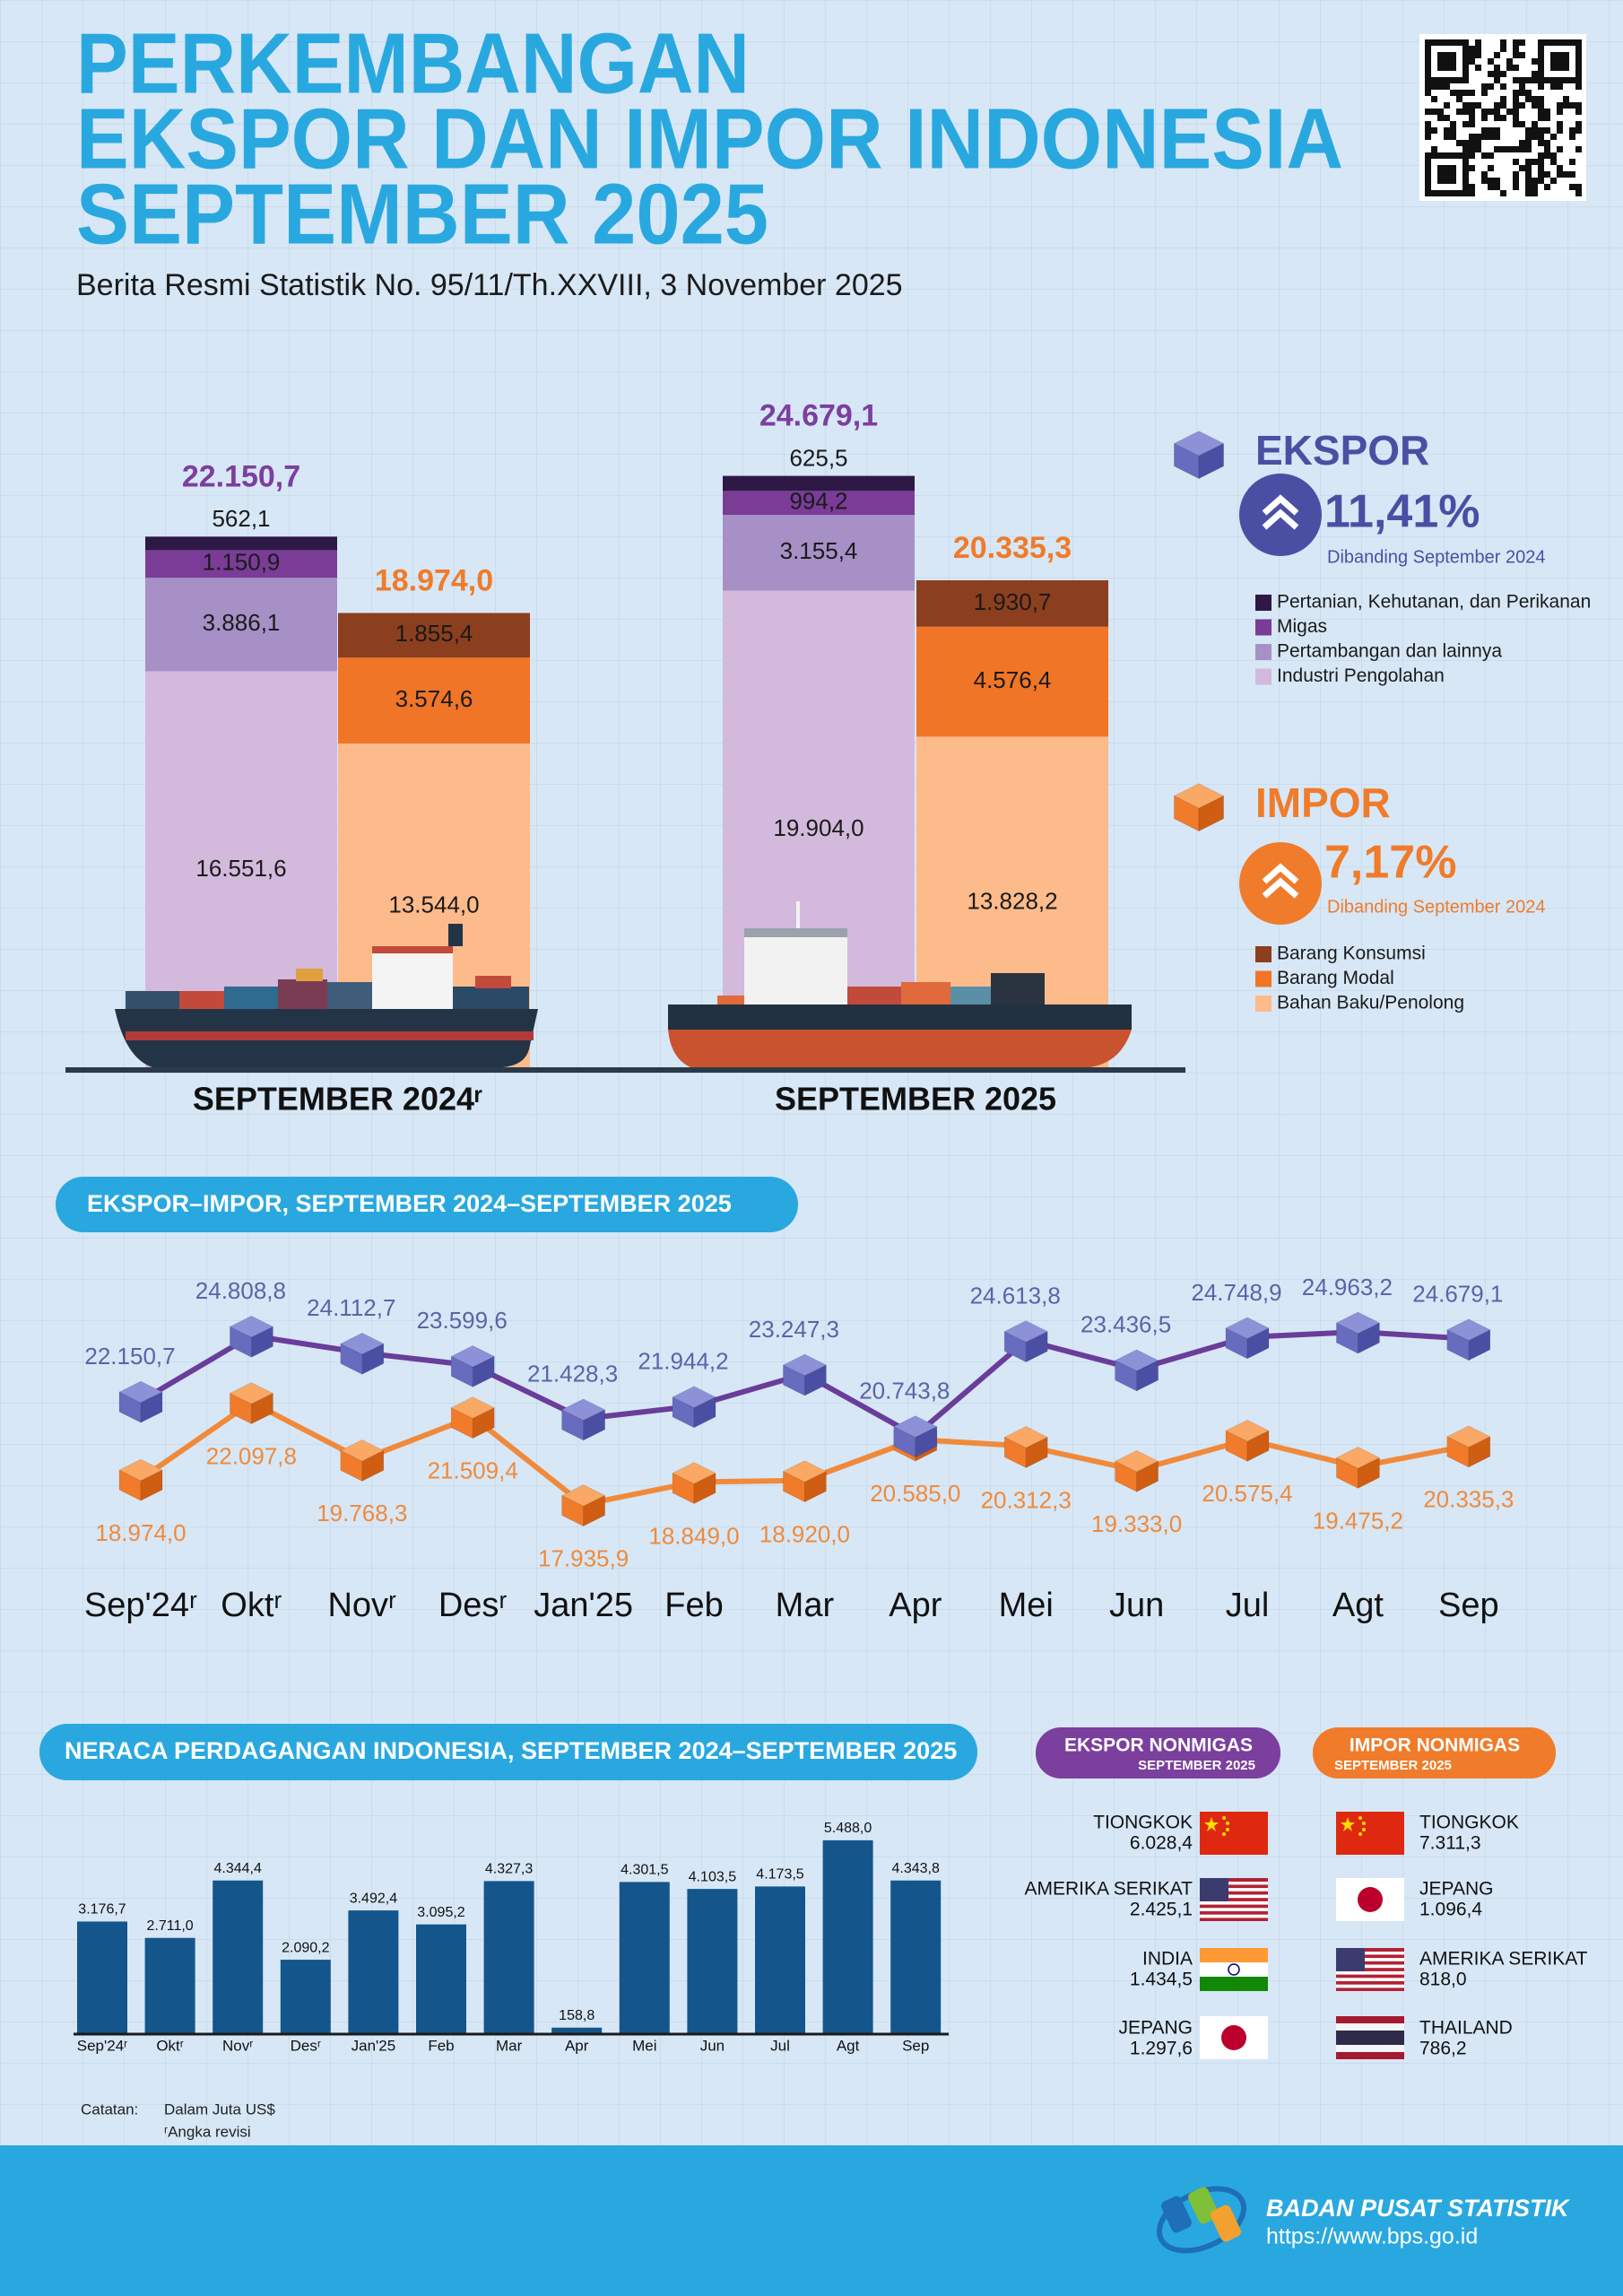 Image resolution: width=1623 pixels, height=2296 pixels. Describe the element at coordinates (251, 1455) in the screenshot. I see `data-label: 22.097,8` at that location.